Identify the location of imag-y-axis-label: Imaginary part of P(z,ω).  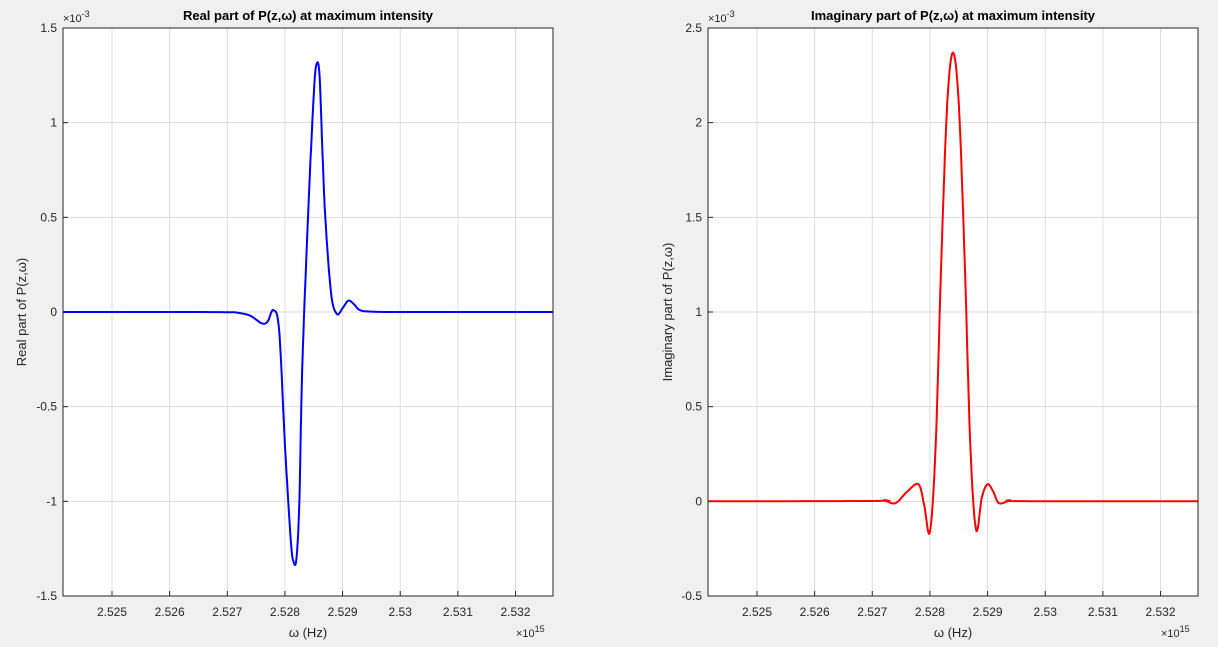
(667, 312).